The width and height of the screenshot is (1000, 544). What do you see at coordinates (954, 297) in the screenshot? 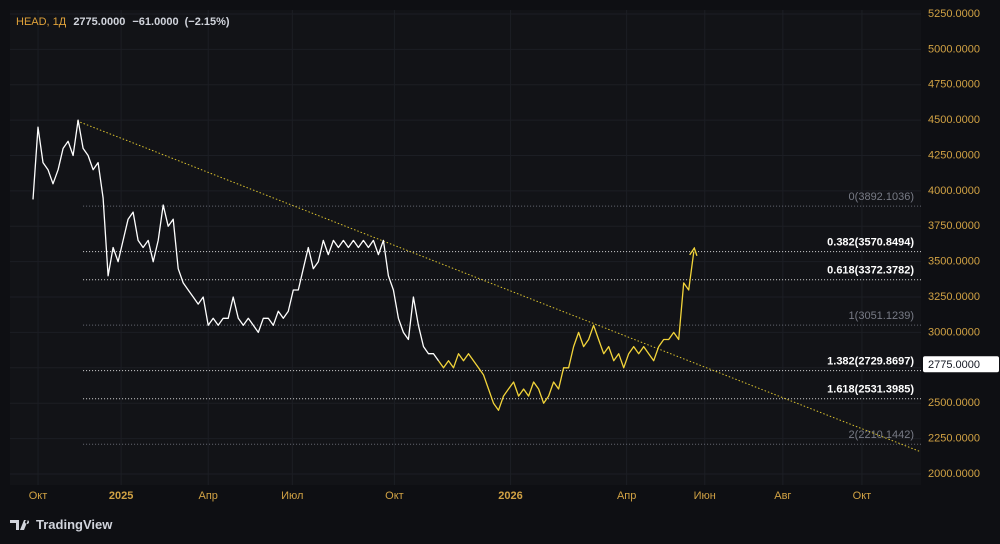
I see `y-tick-label: 3250.0000` at bounding box center [954, 297].